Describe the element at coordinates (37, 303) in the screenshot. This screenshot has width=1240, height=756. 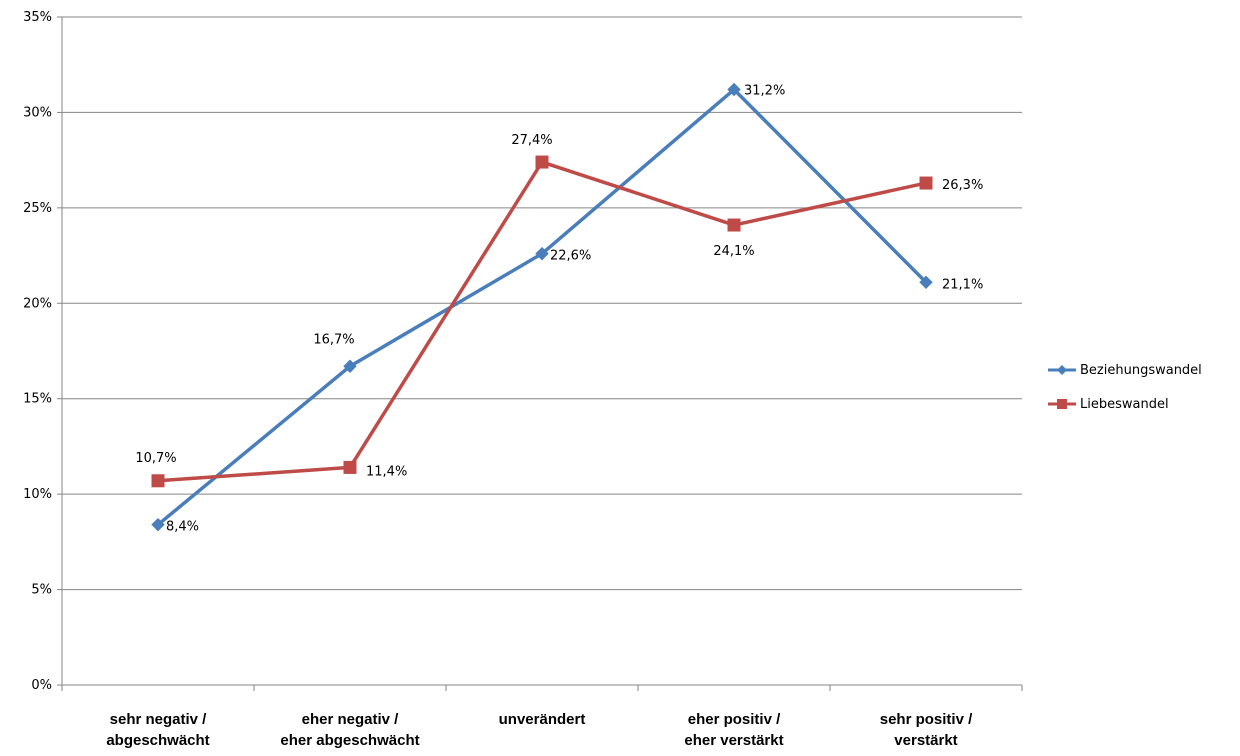
I see `y-tick-label: 20%` at that location.